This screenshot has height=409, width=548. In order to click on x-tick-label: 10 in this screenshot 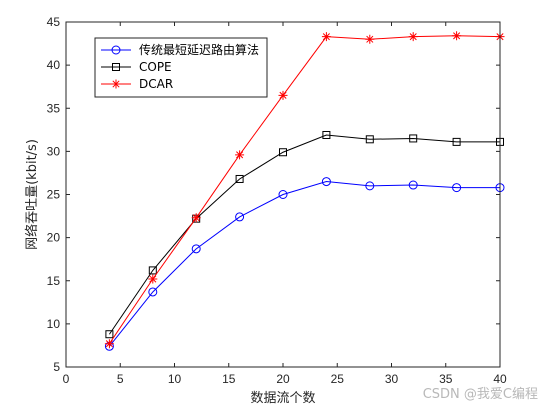, I will do `click(175, 379)`.